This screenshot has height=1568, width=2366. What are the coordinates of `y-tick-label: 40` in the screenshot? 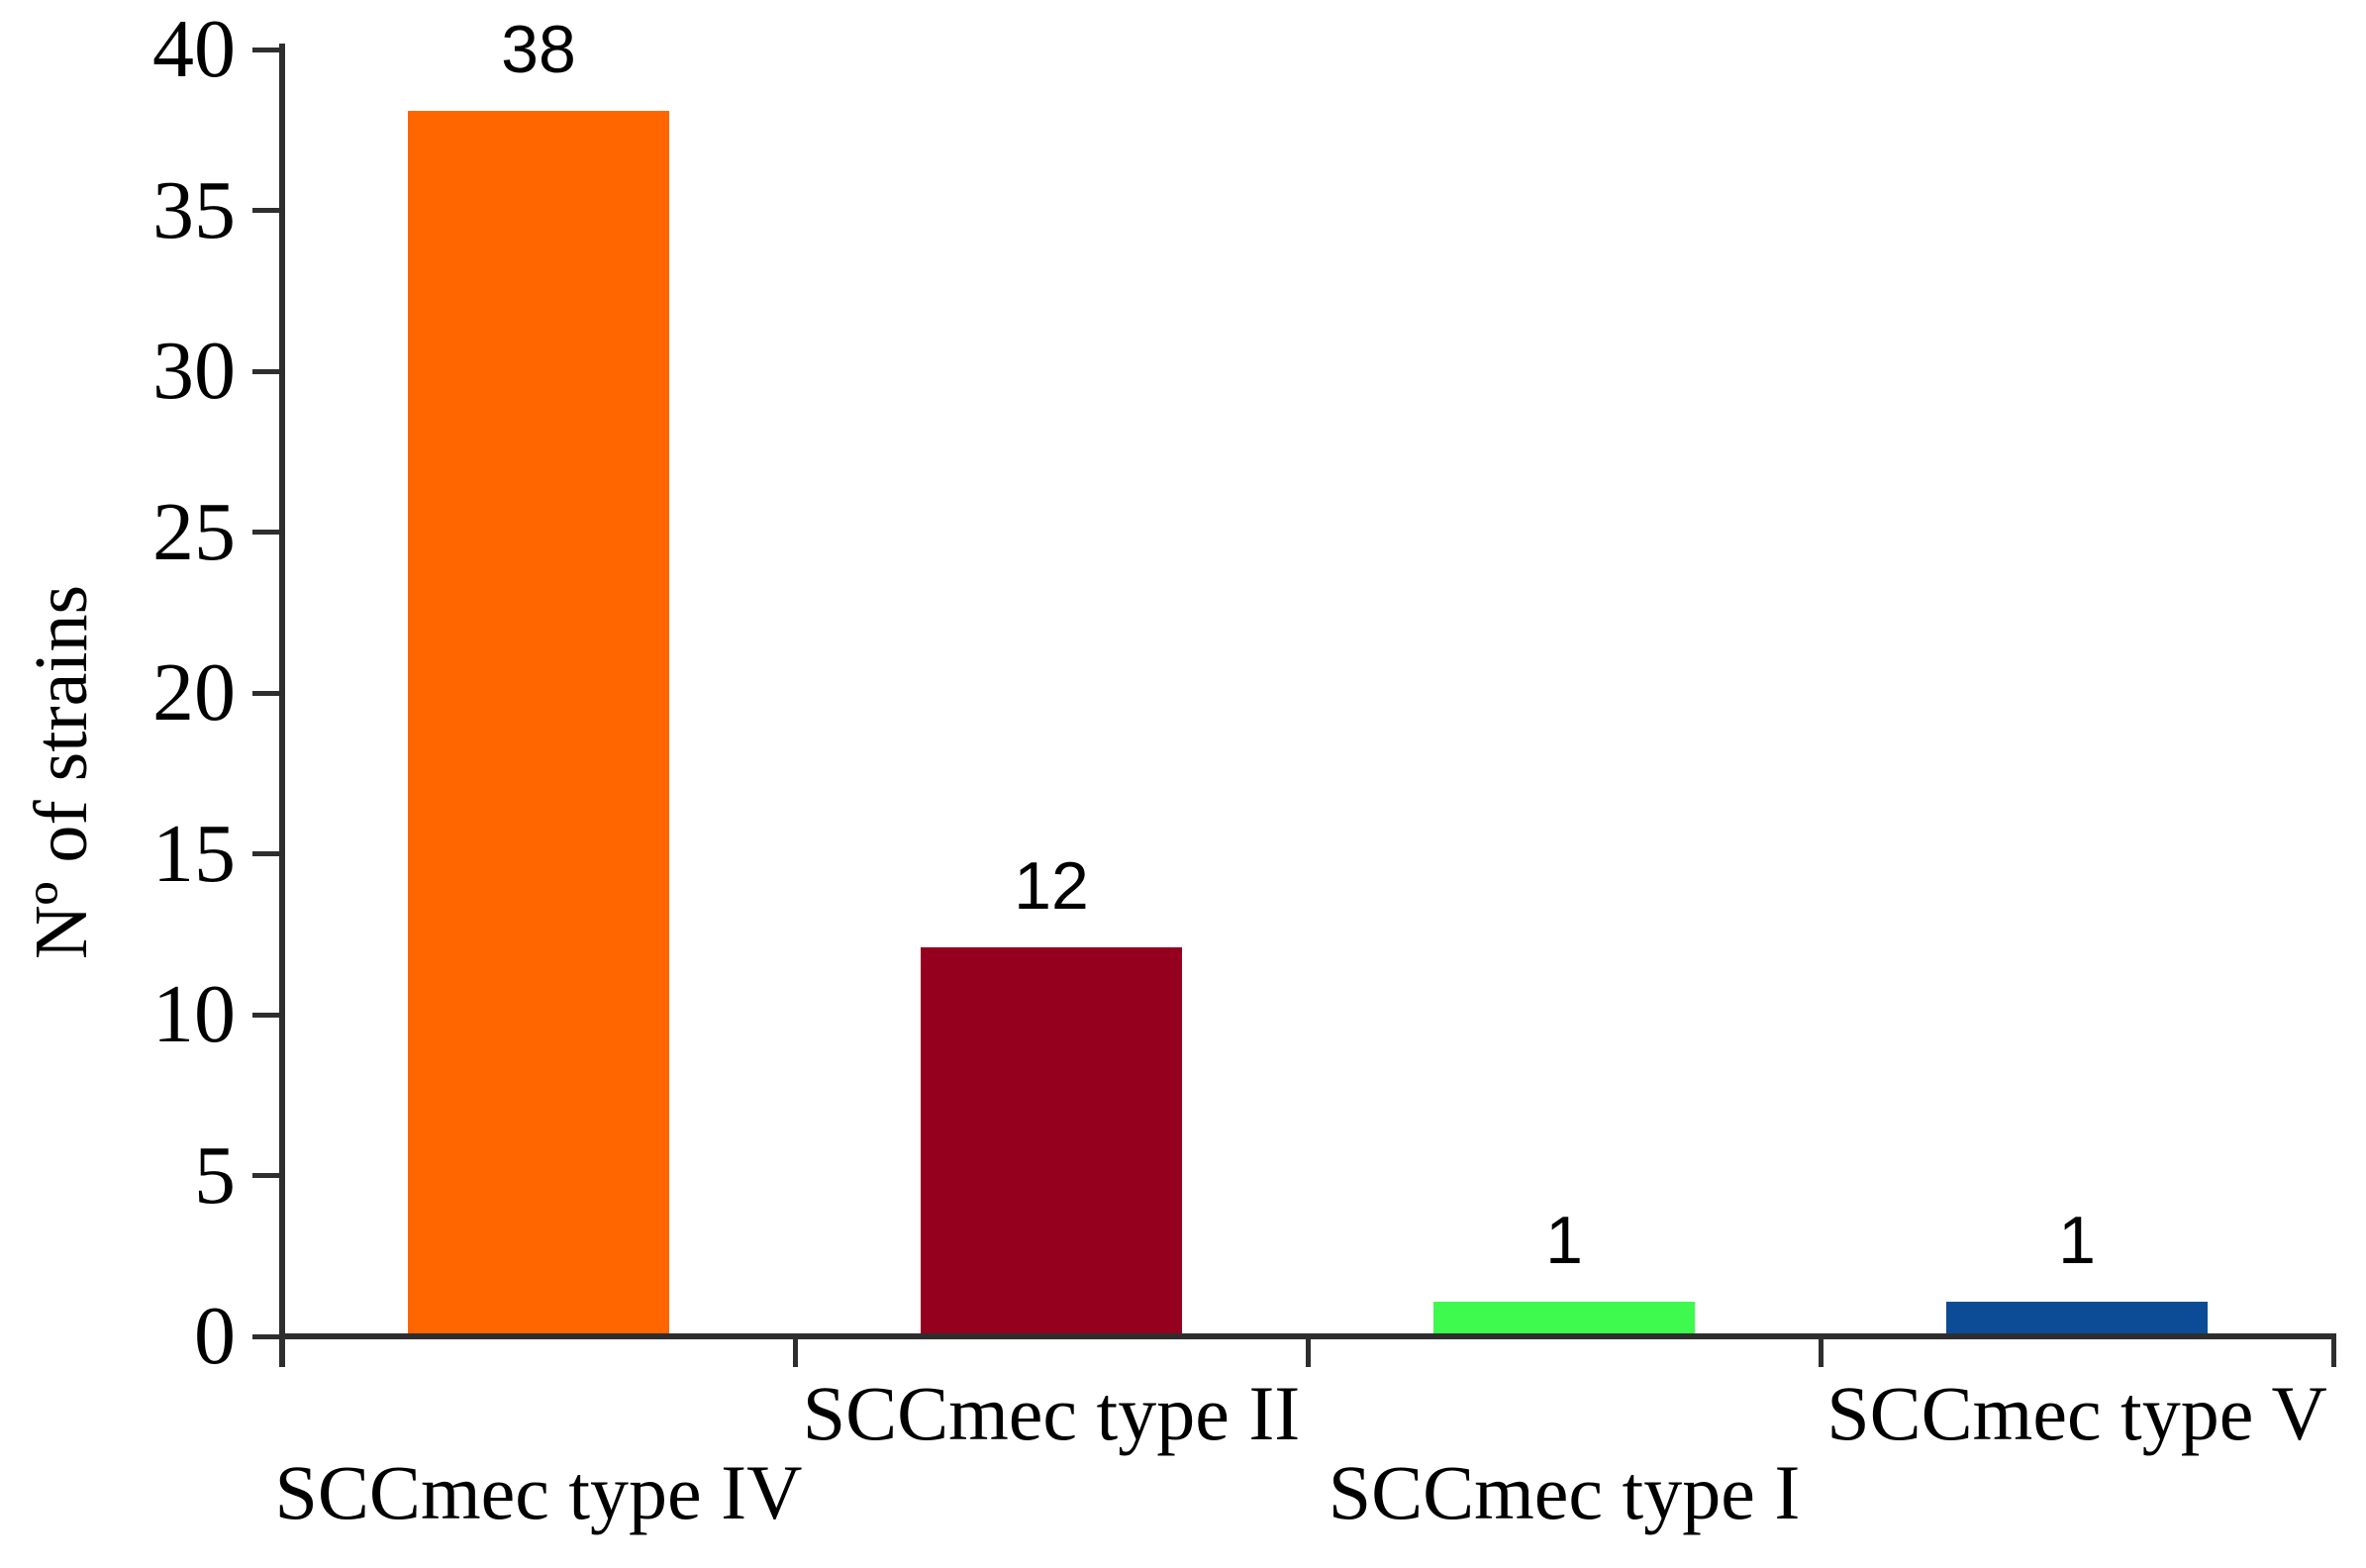 It's located at (194, 49).